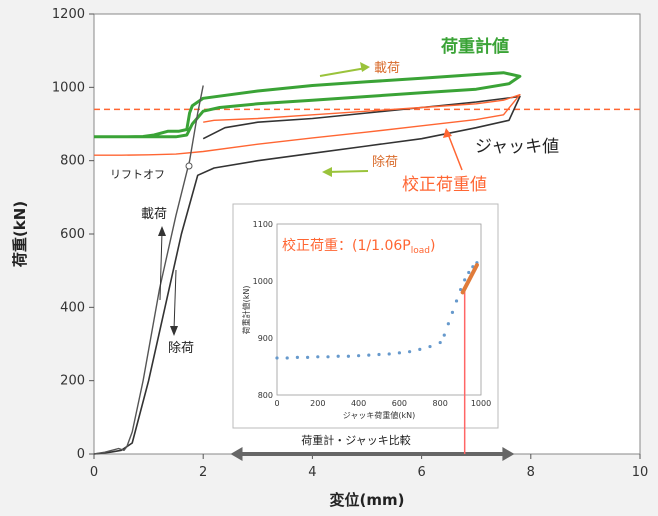 The height and width of the screenshot is (516, 658). What do you see at coordinates (421, 472) in the screenshot?
I see `x-tick-label: 6` at bounding box center [421, 472].